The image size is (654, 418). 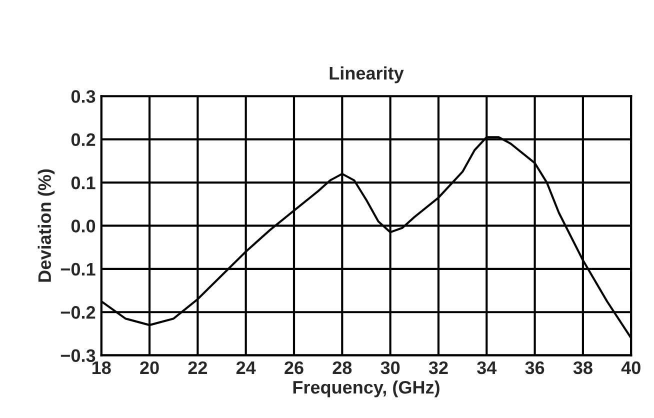 What do you see at coordinates (534, 367) in the screenshot?
I see `x-tick-label: 36` at bounding box center [534, 367].